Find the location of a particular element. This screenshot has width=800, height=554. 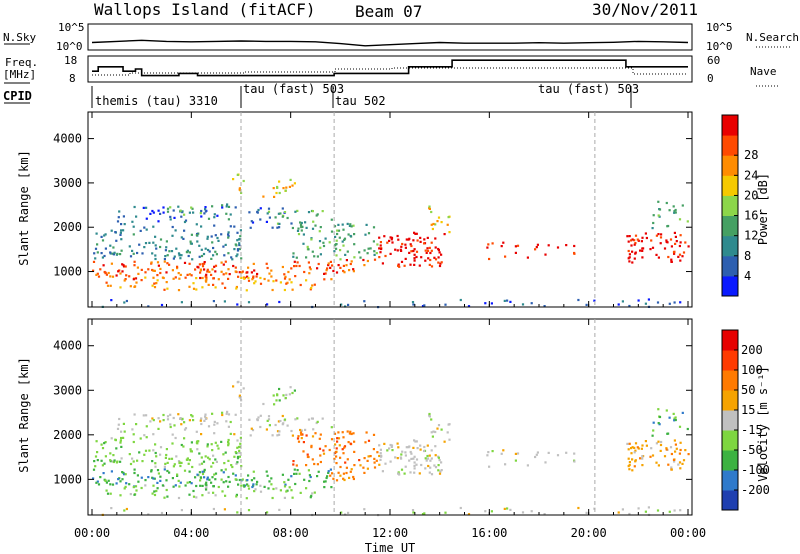

freq-panel: Freq. [MHz] 18 8 60 0 Nave is located at coordinates (391, 70).